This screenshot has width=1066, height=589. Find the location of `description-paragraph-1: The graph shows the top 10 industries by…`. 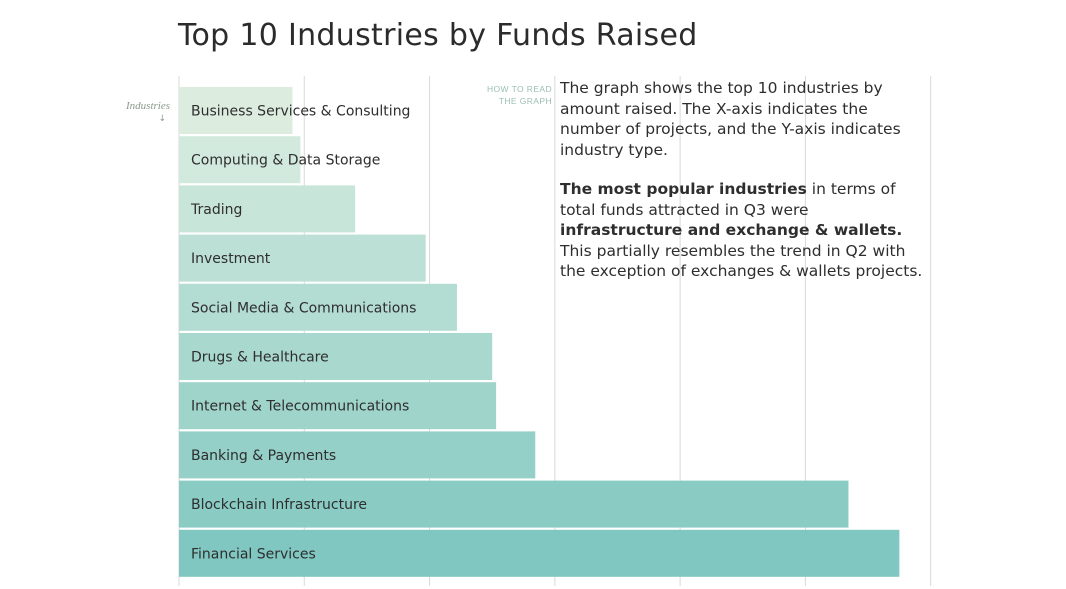

description-paragraph-1: The graph shows the top 10 industries by… is located at coordinates (730, 119).